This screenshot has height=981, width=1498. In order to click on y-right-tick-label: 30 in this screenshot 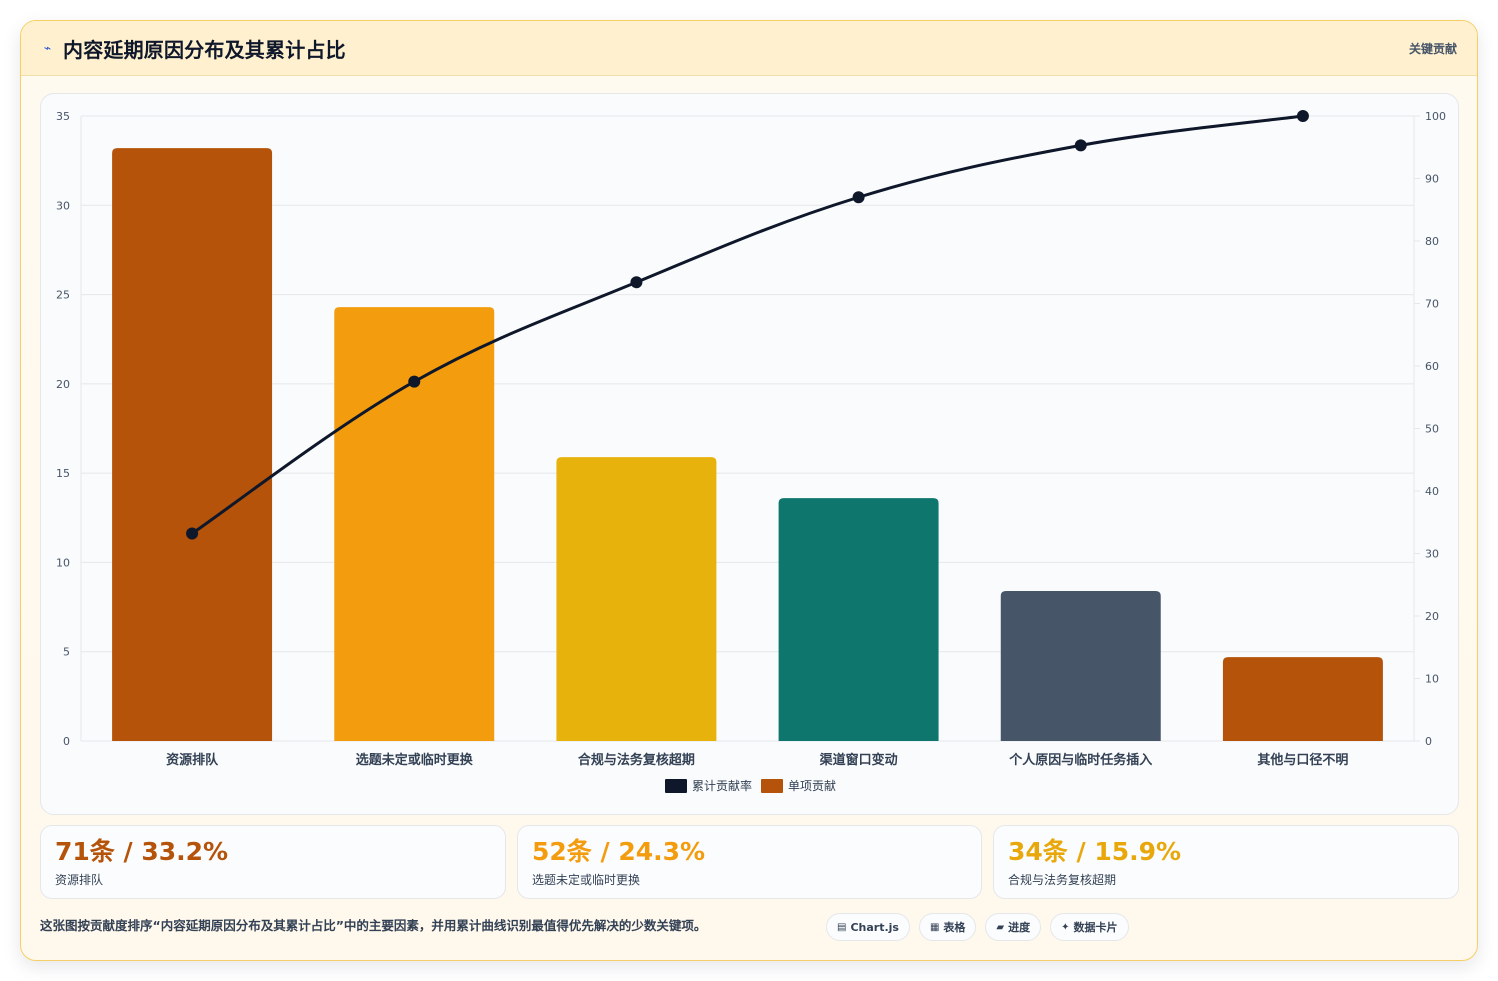, I will do `click(1432, 554)`.